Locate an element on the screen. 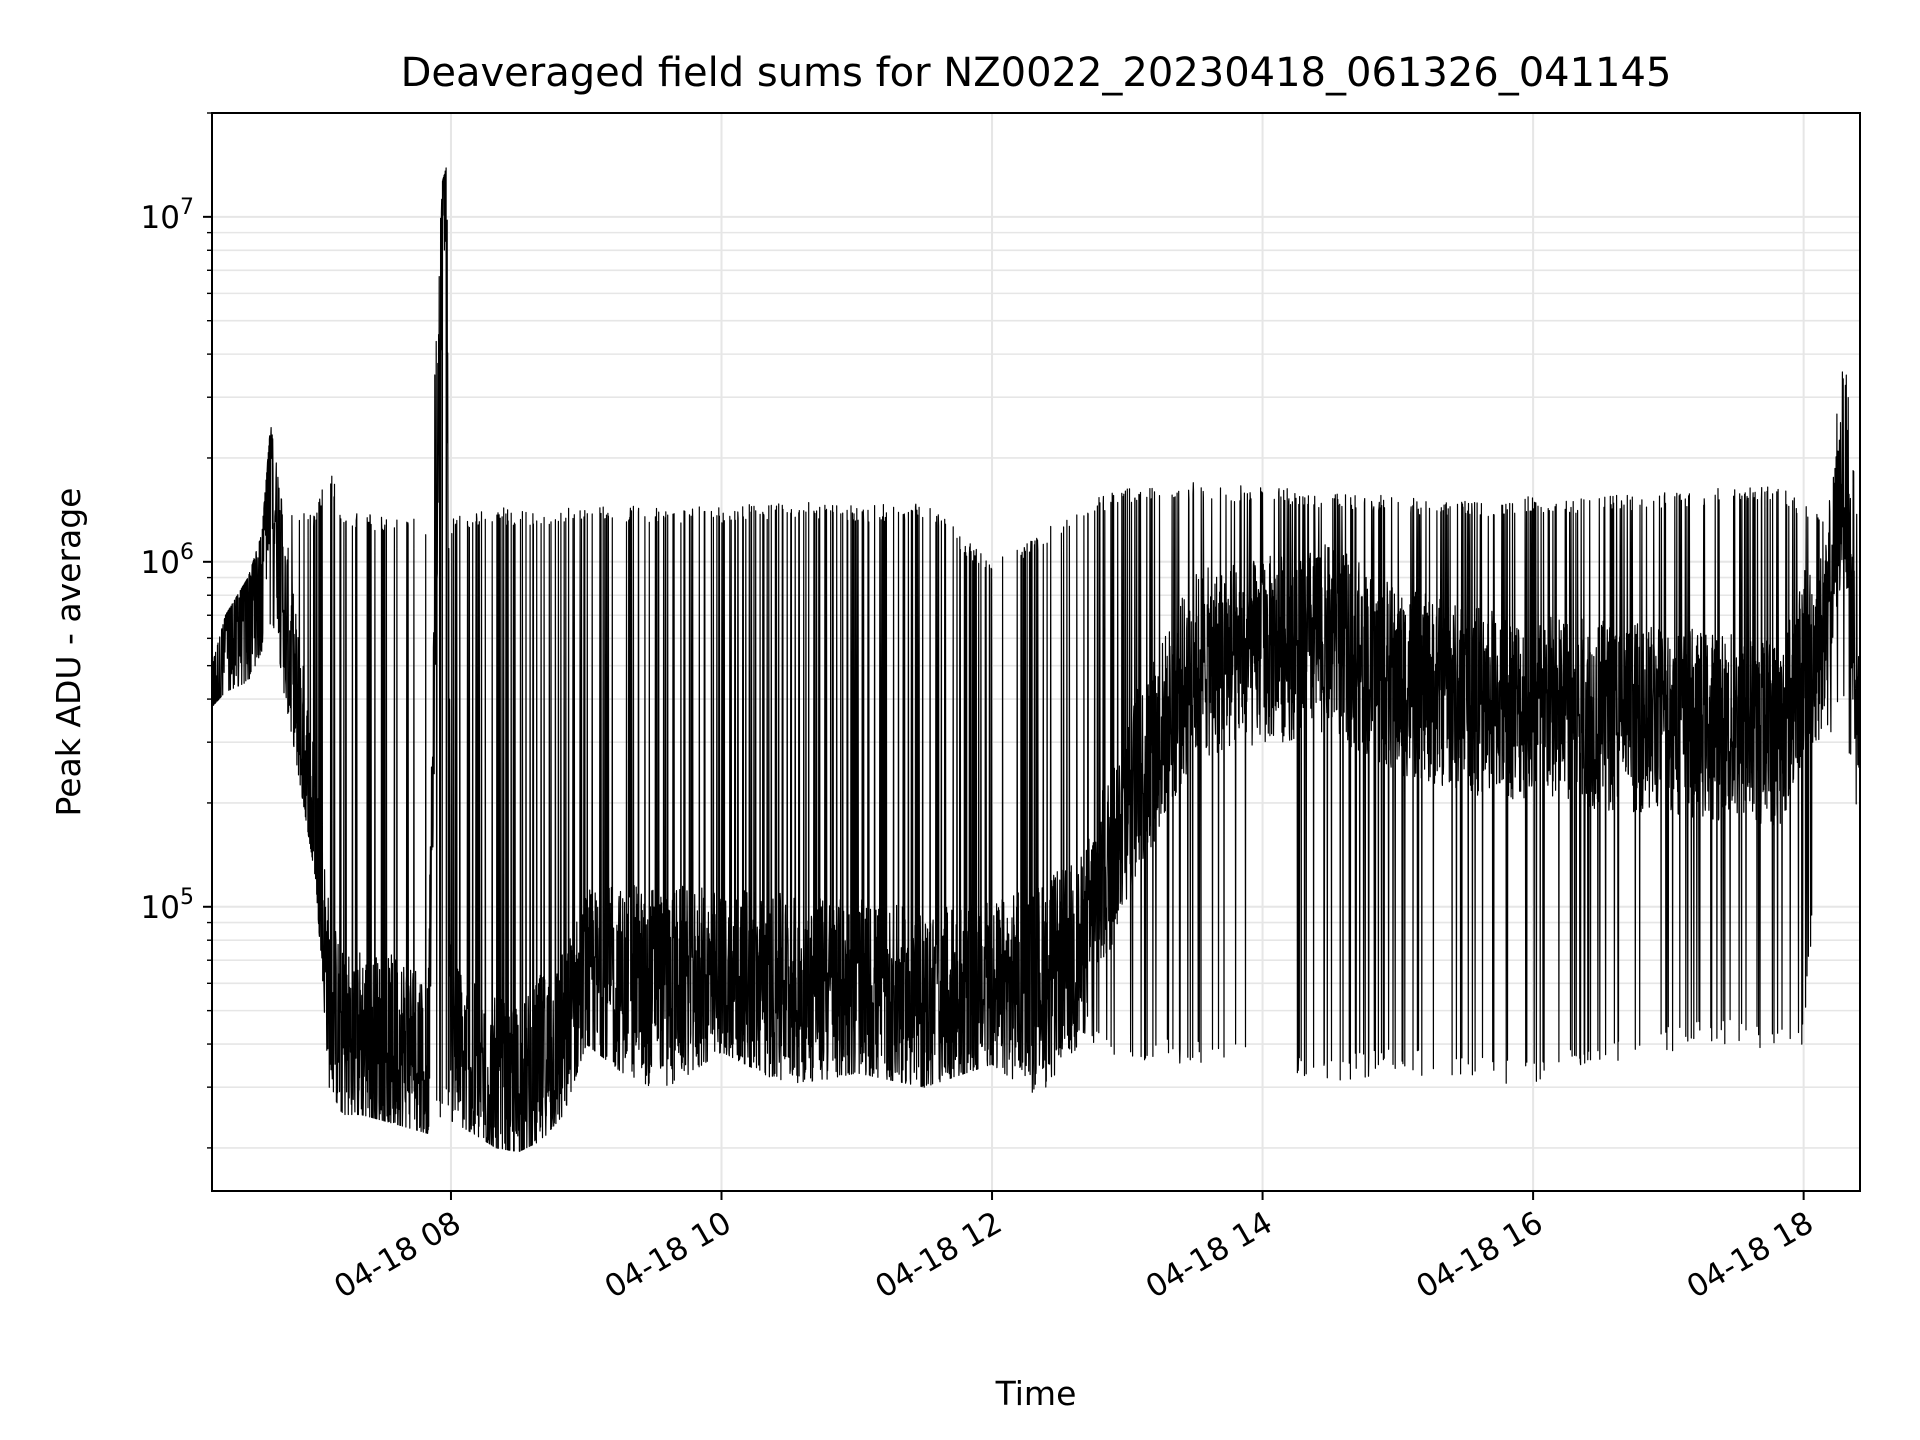 The width and height of the screenshot is (1920, 1440). x-axis-label: Time is located at coordinates (1036, 1393).